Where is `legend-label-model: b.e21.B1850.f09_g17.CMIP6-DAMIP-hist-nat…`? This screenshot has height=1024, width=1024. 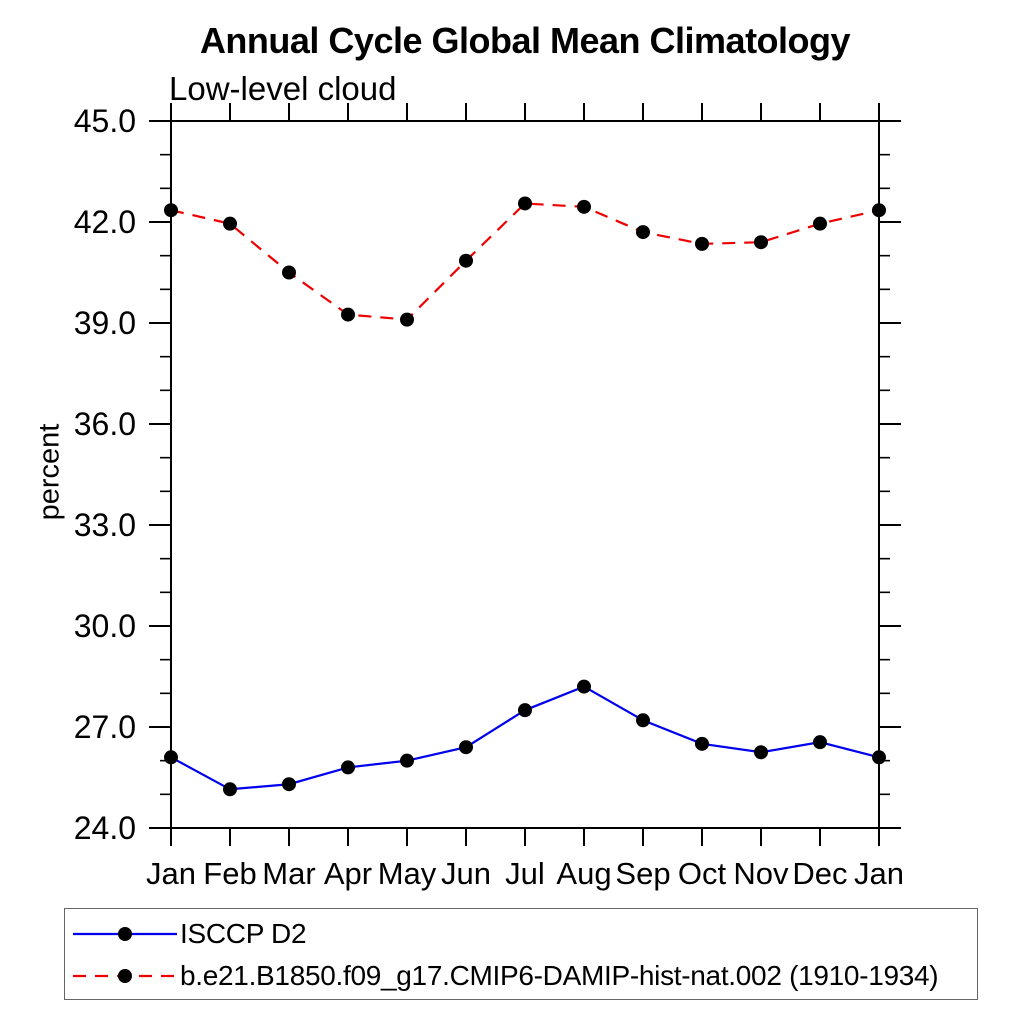 legend-label-model: b.e21.B1850.f09_g17.CMIP6-DAMIP-hist-nat… is located at coordinates (559, 975).